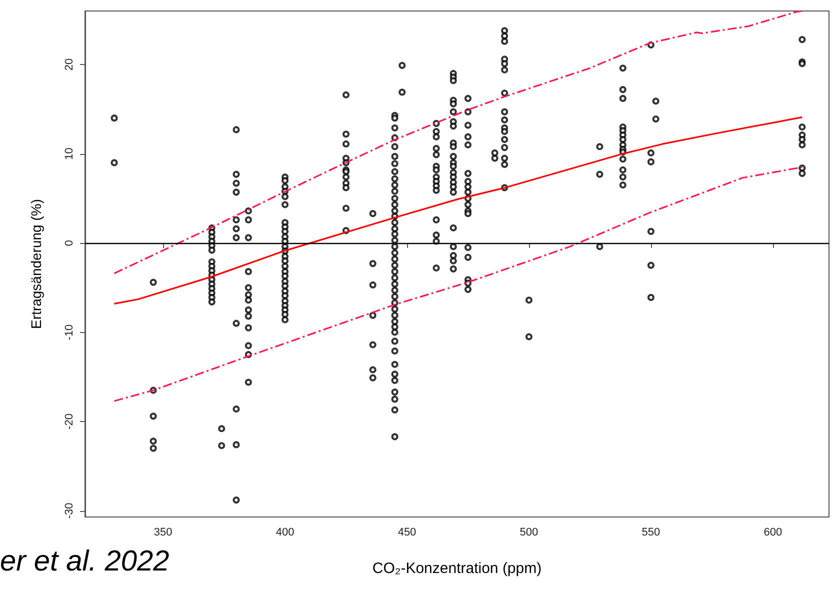 Image resolution: width=833 pixels, height=590 pixels. Describe the element at coordinates (407, 532) in the screenshot. I see `x-tick-label: 450` at that location.